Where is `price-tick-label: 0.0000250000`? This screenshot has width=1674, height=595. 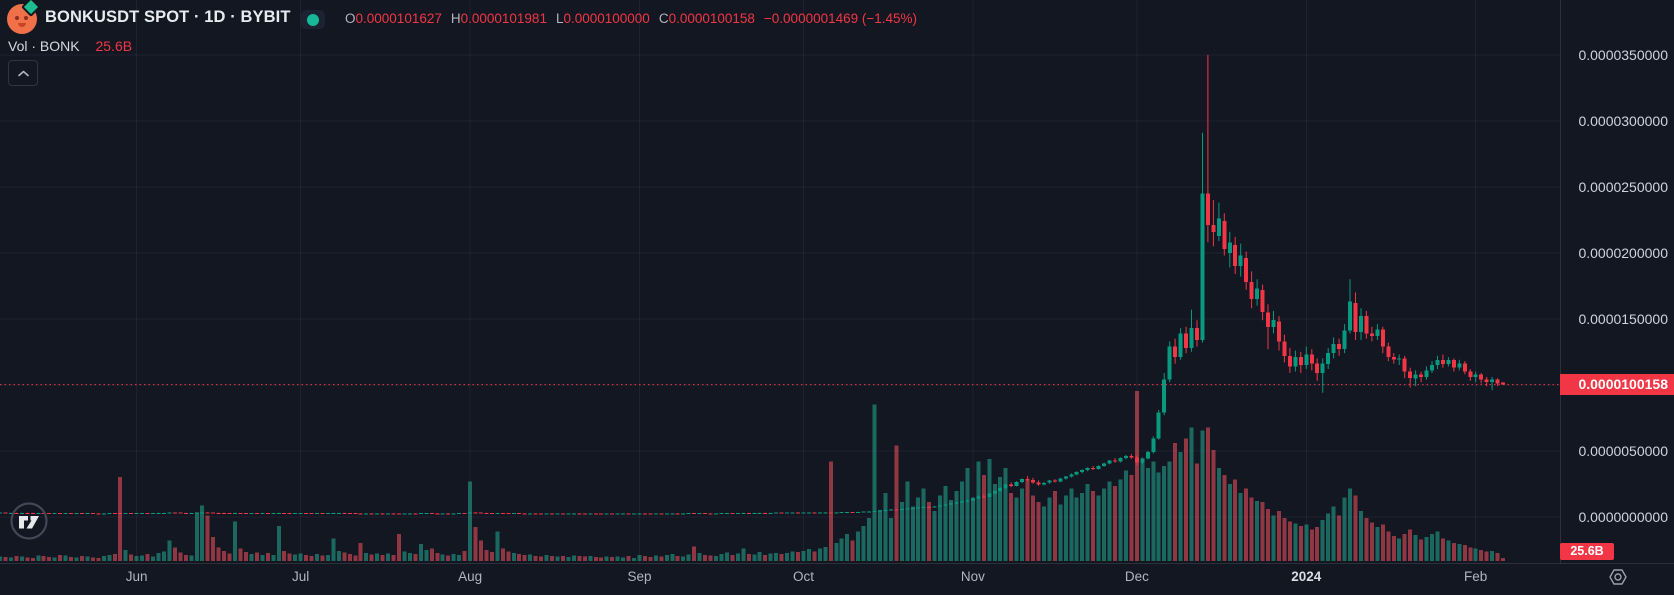 price-tick-label: 0.0000250000 is located at coordinates (1623, 186).